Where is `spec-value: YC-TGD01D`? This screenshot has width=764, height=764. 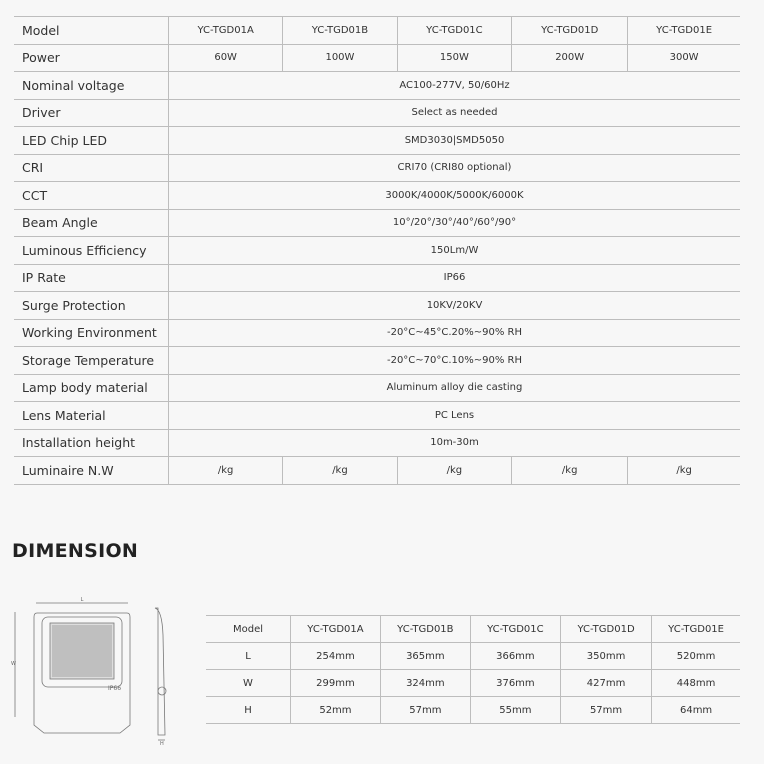 spec-value: YC-TGD01D is located at coordinates (569, 30).